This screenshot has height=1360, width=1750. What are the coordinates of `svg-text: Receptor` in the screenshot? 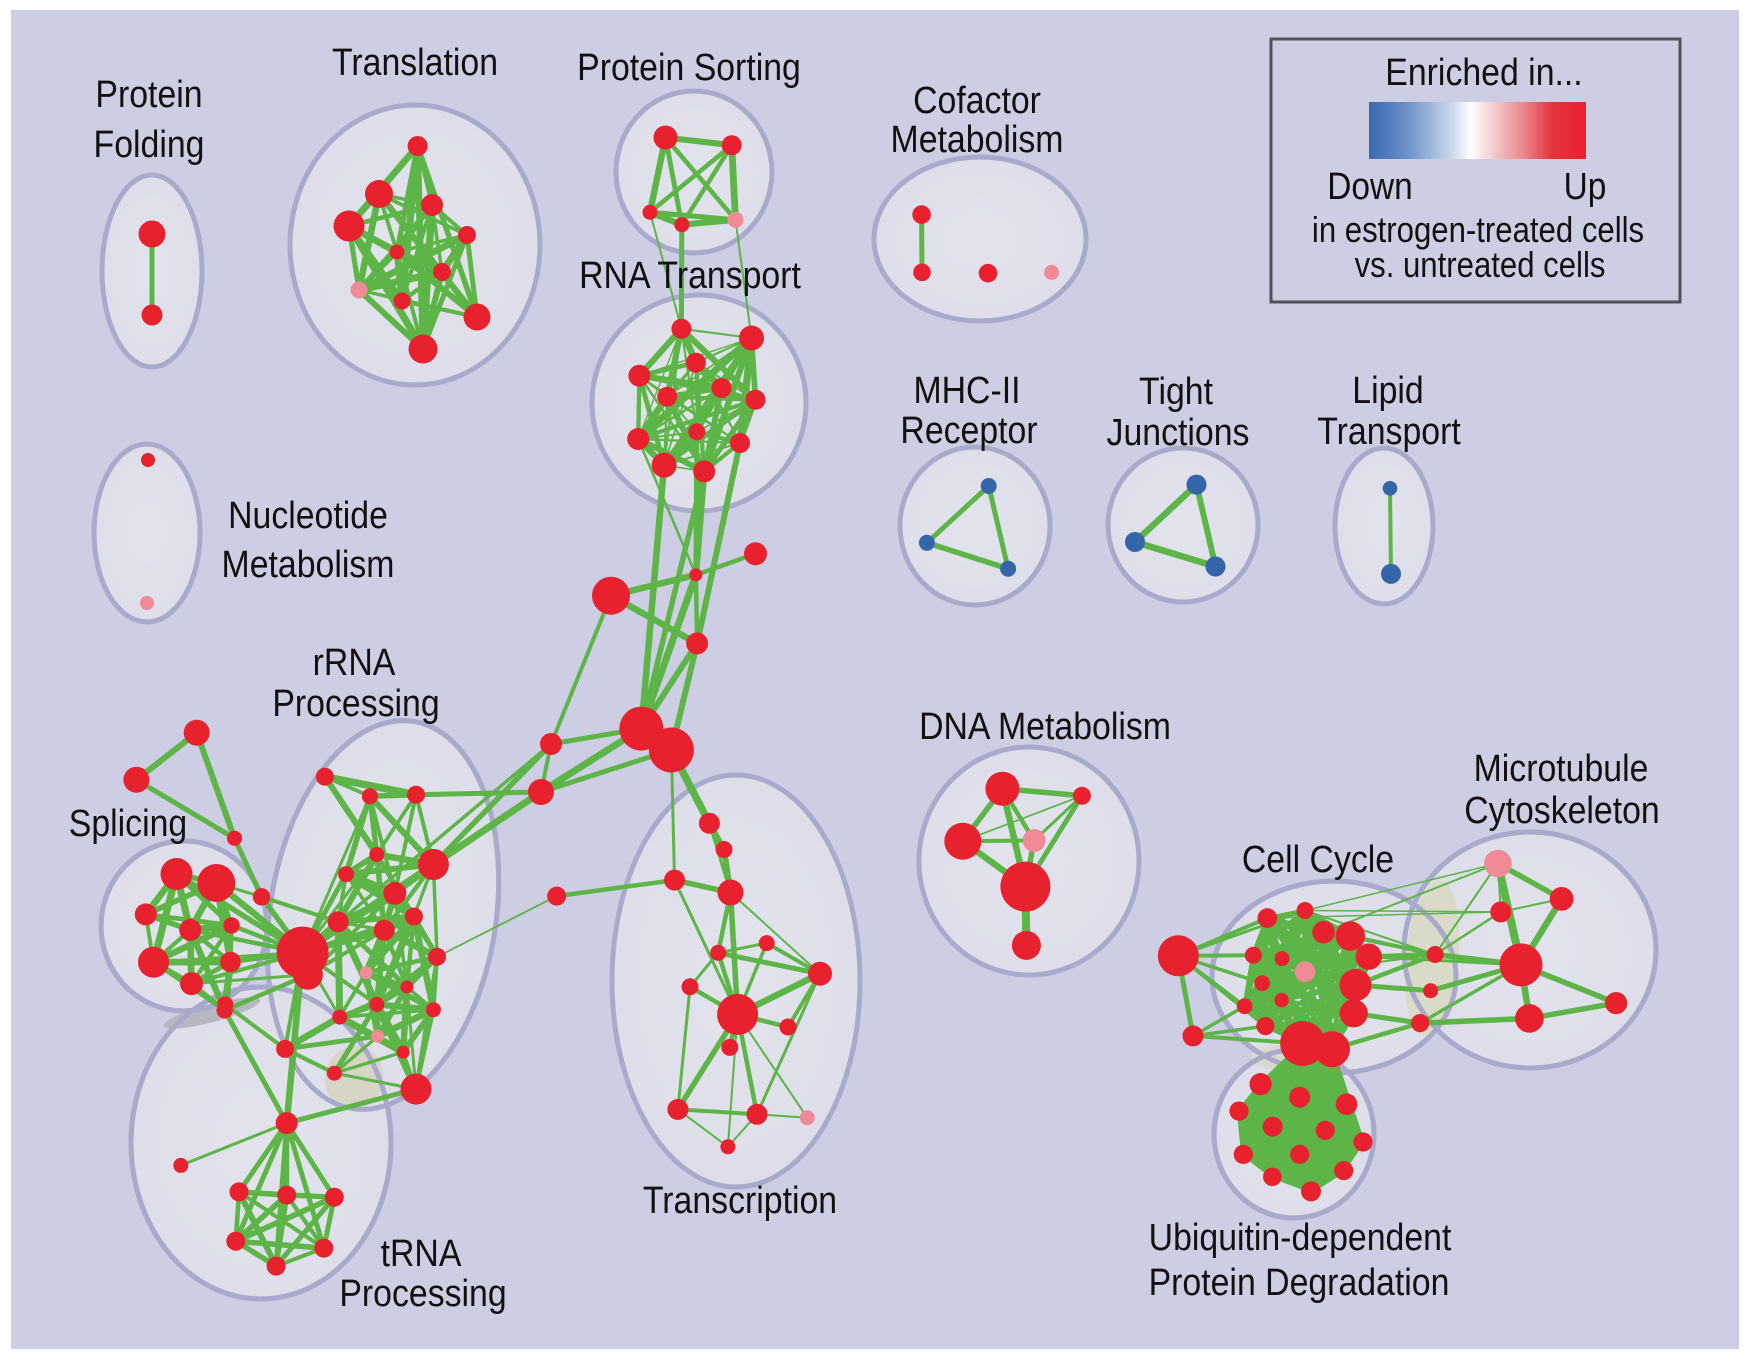 It's located at (968, 429).